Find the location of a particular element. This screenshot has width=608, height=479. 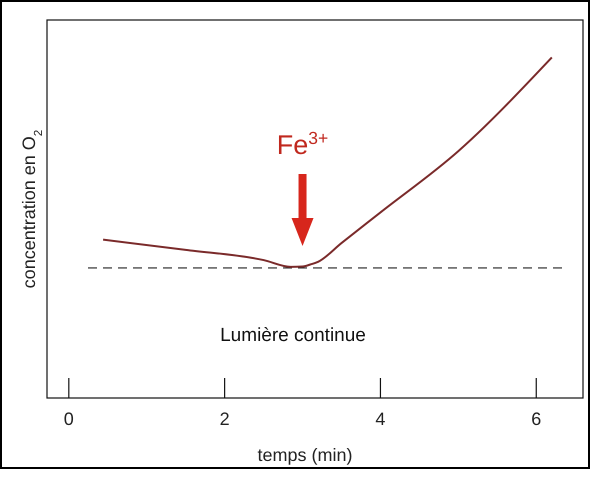

x-tick-label: 4 is located at coordinates (380, 419).